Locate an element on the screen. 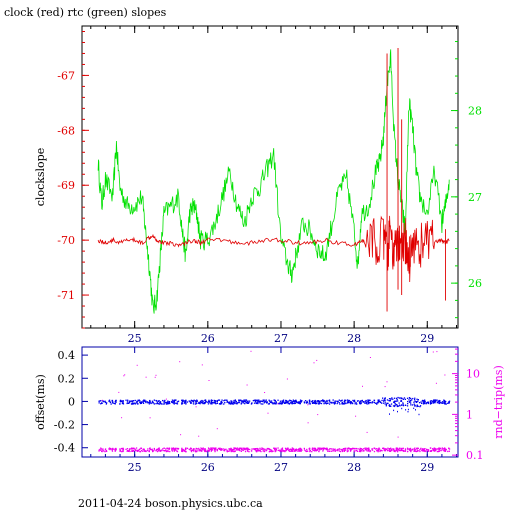 Image resolution: width=512 pixels, height=512 pixels. top-y2-tick-label: 27 is located at coordinates (475, 197).